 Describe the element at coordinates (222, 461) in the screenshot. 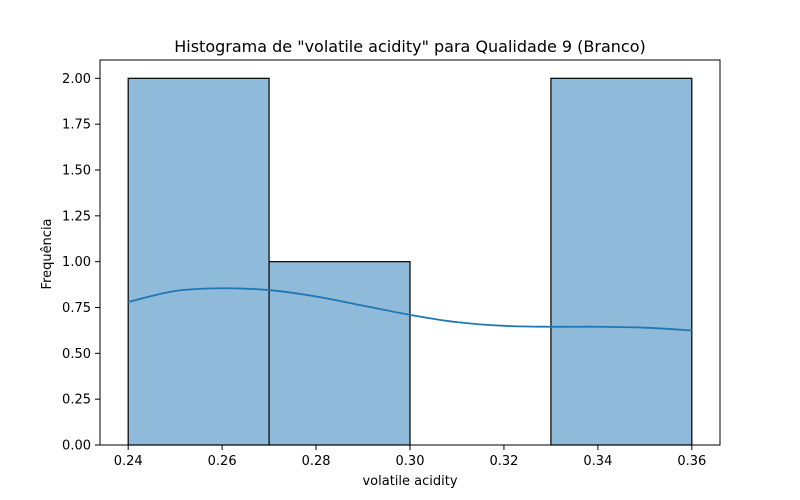

I see `x-tick-label: 0.26` at that location.